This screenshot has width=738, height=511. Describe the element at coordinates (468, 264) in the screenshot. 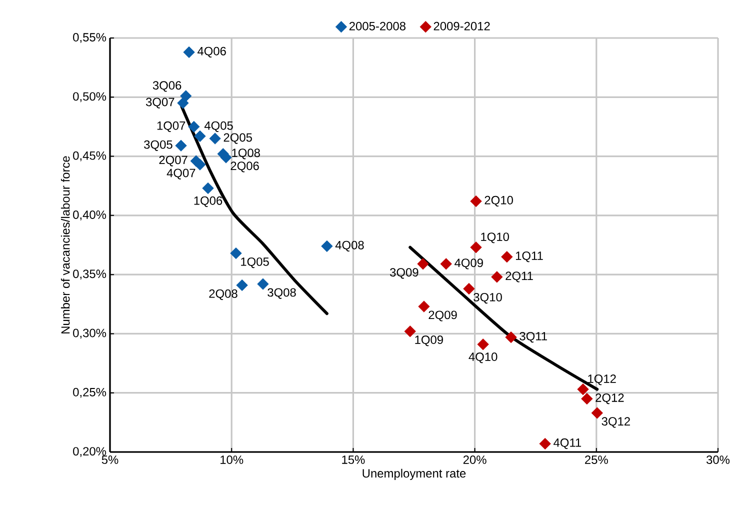

I see `annotation: 4Q09` at that location.